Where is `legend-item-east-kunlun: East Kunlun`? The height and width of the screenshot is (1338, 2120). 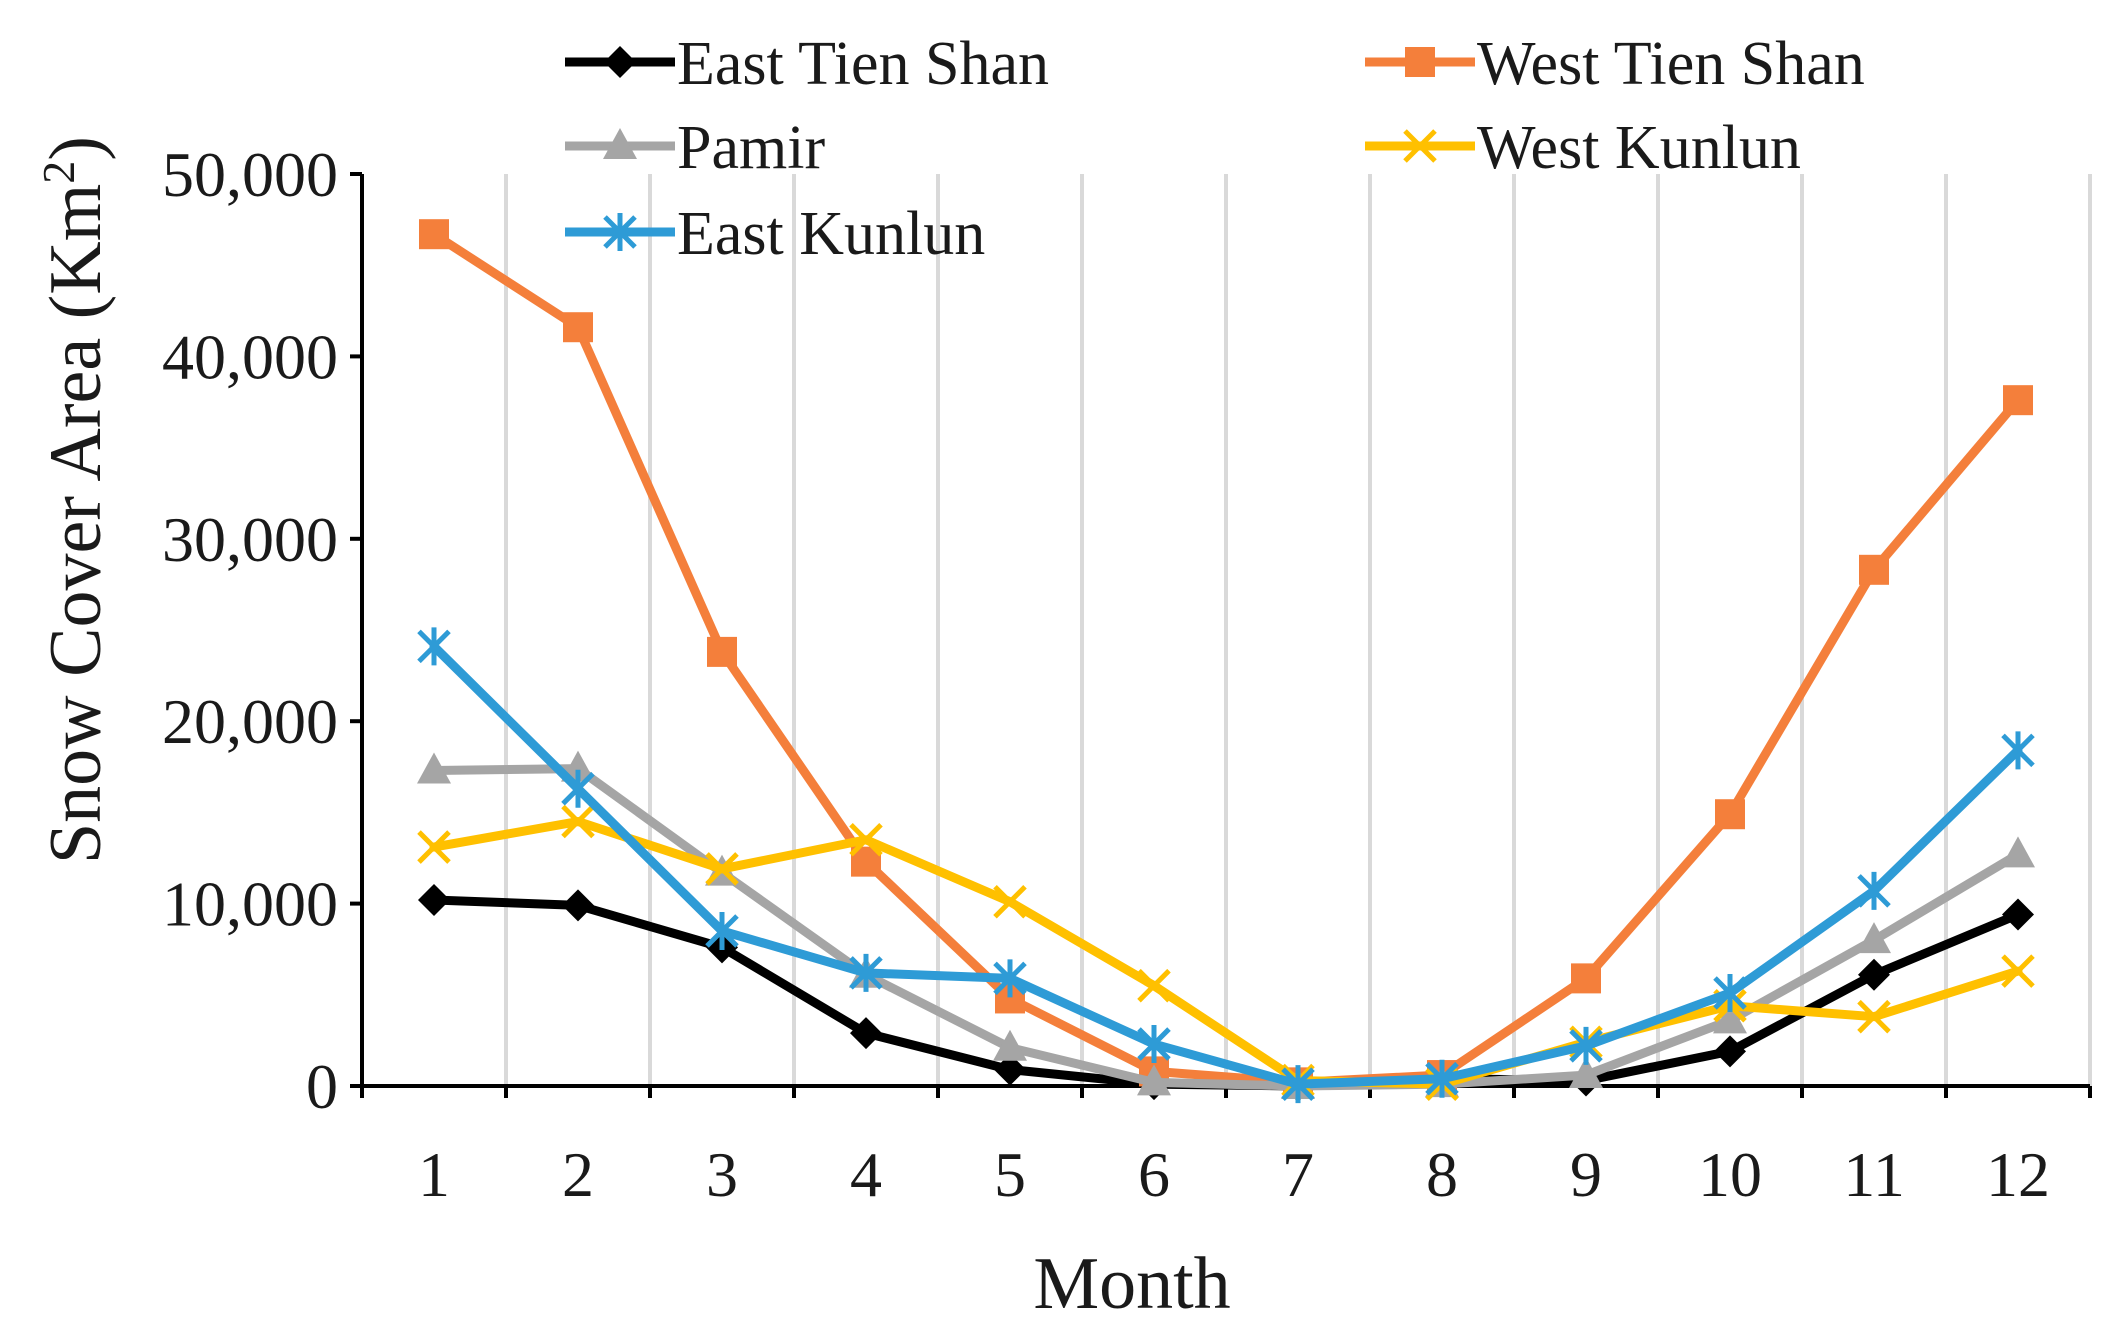
legend-item-east-kunlun: East Kunlun is located at coordinates (775, 234).